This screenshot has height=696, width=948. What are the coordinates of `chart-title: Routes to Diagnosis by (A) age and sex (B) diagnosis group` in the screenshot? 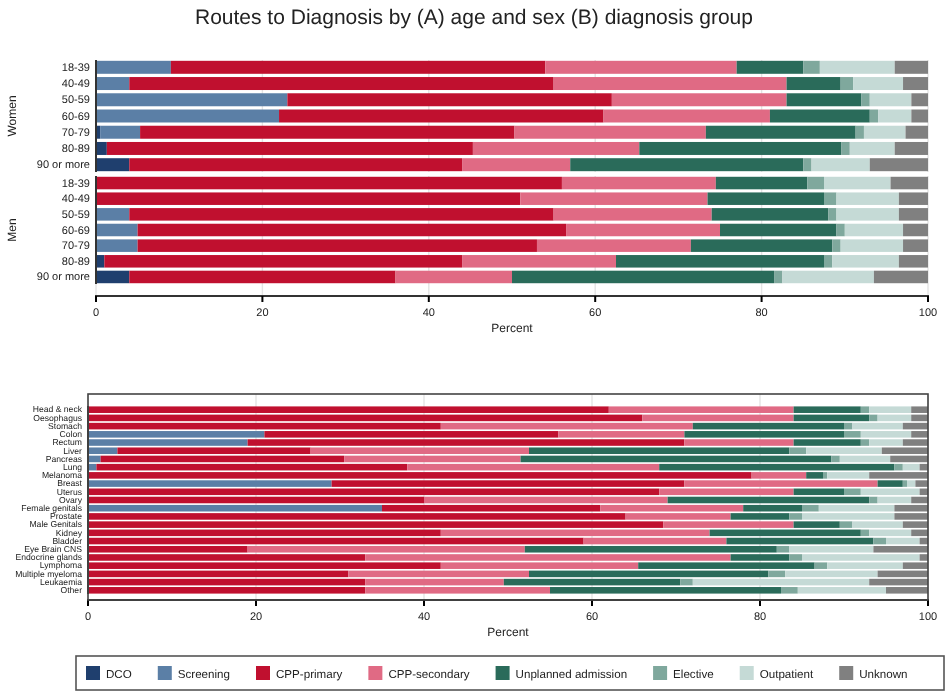 It's located at (474, 18).